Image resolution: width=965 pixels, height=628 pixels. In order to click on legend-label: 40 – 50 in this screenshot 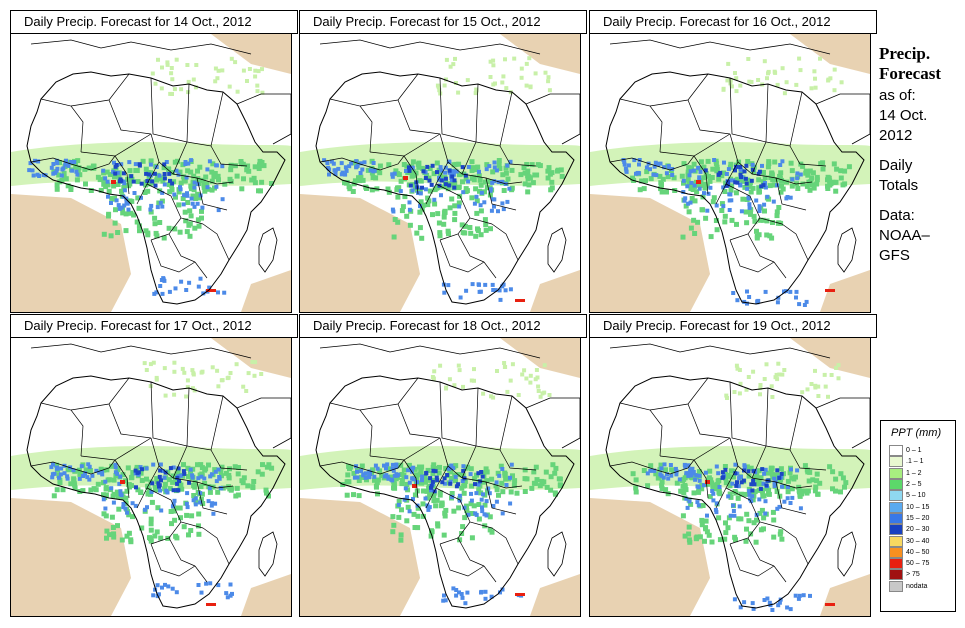, I will do `click(918, 552)`.